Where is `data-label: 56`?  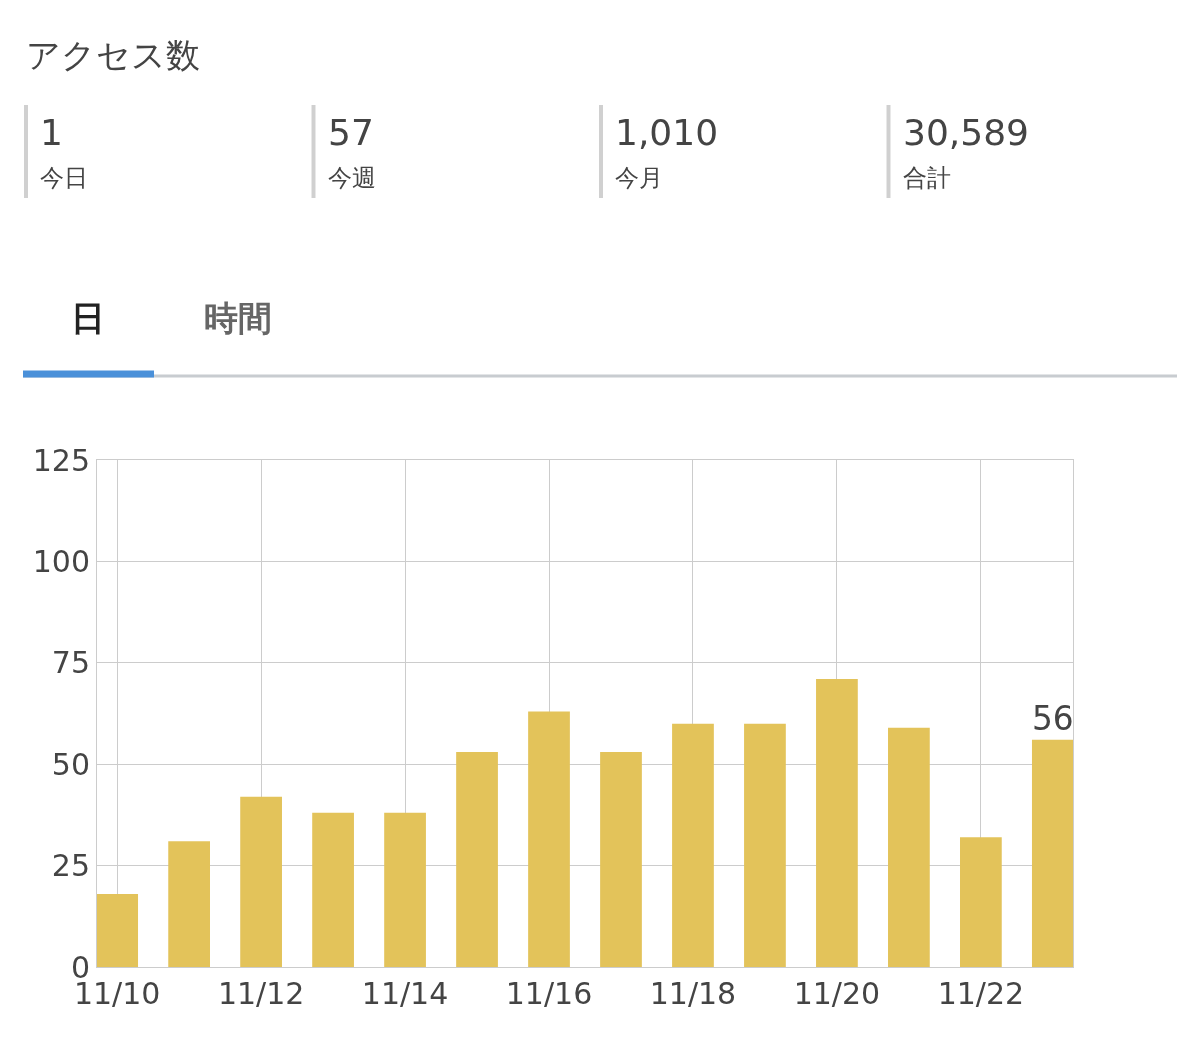 data-label: 56 is located at coordinates (1052, 718).